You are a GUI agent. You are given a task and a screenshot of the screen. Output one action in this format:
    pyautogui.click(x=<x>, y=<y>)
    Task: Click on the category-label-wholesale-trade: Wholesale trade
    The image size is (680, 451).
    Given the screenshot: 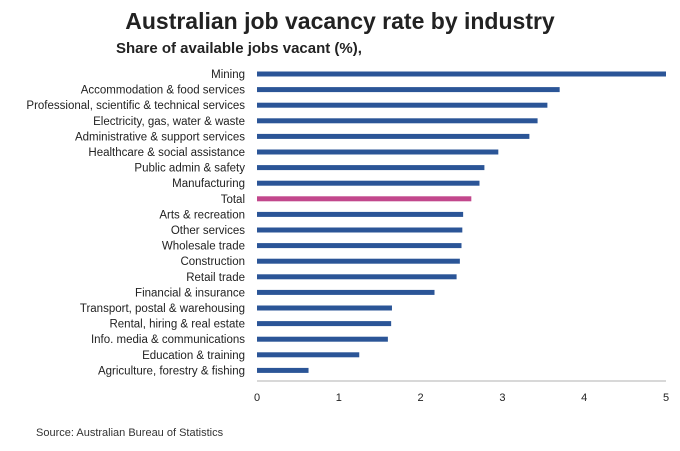 What is the action you would take?
    pyautogui.click(x=203, y=247)
    